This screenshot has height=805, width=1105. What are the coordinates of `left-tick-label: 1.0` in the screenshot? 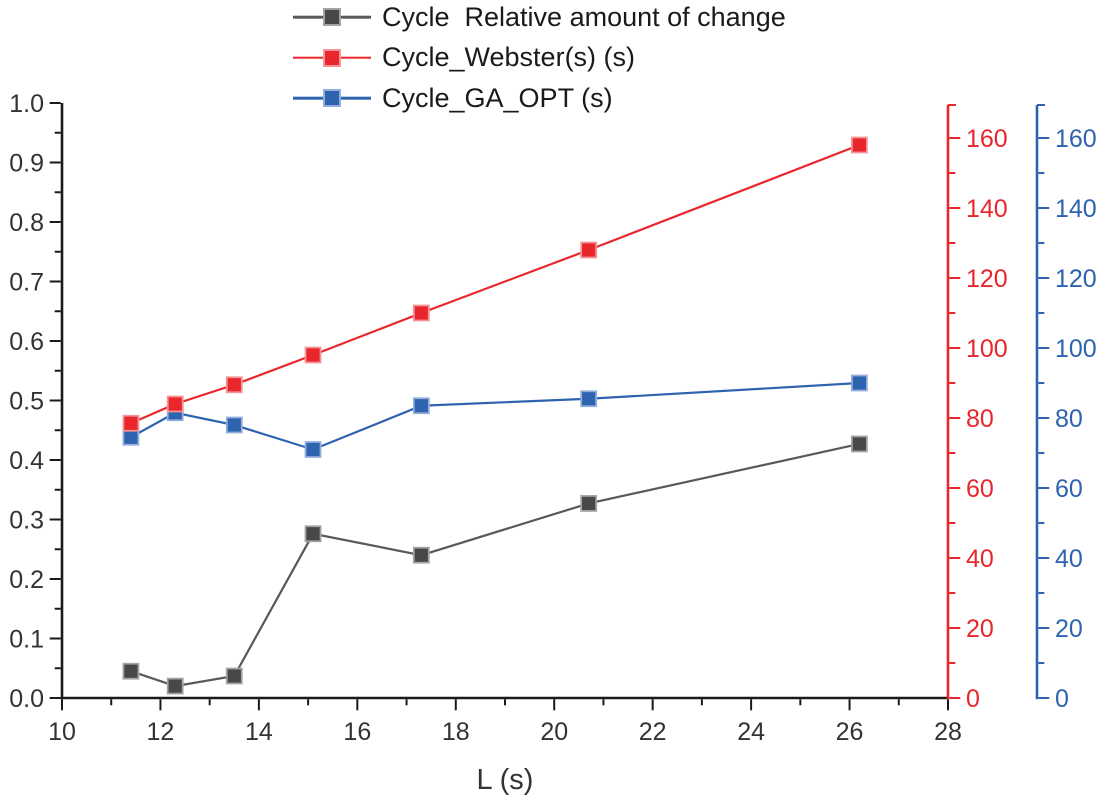 It's located at (26, 104).